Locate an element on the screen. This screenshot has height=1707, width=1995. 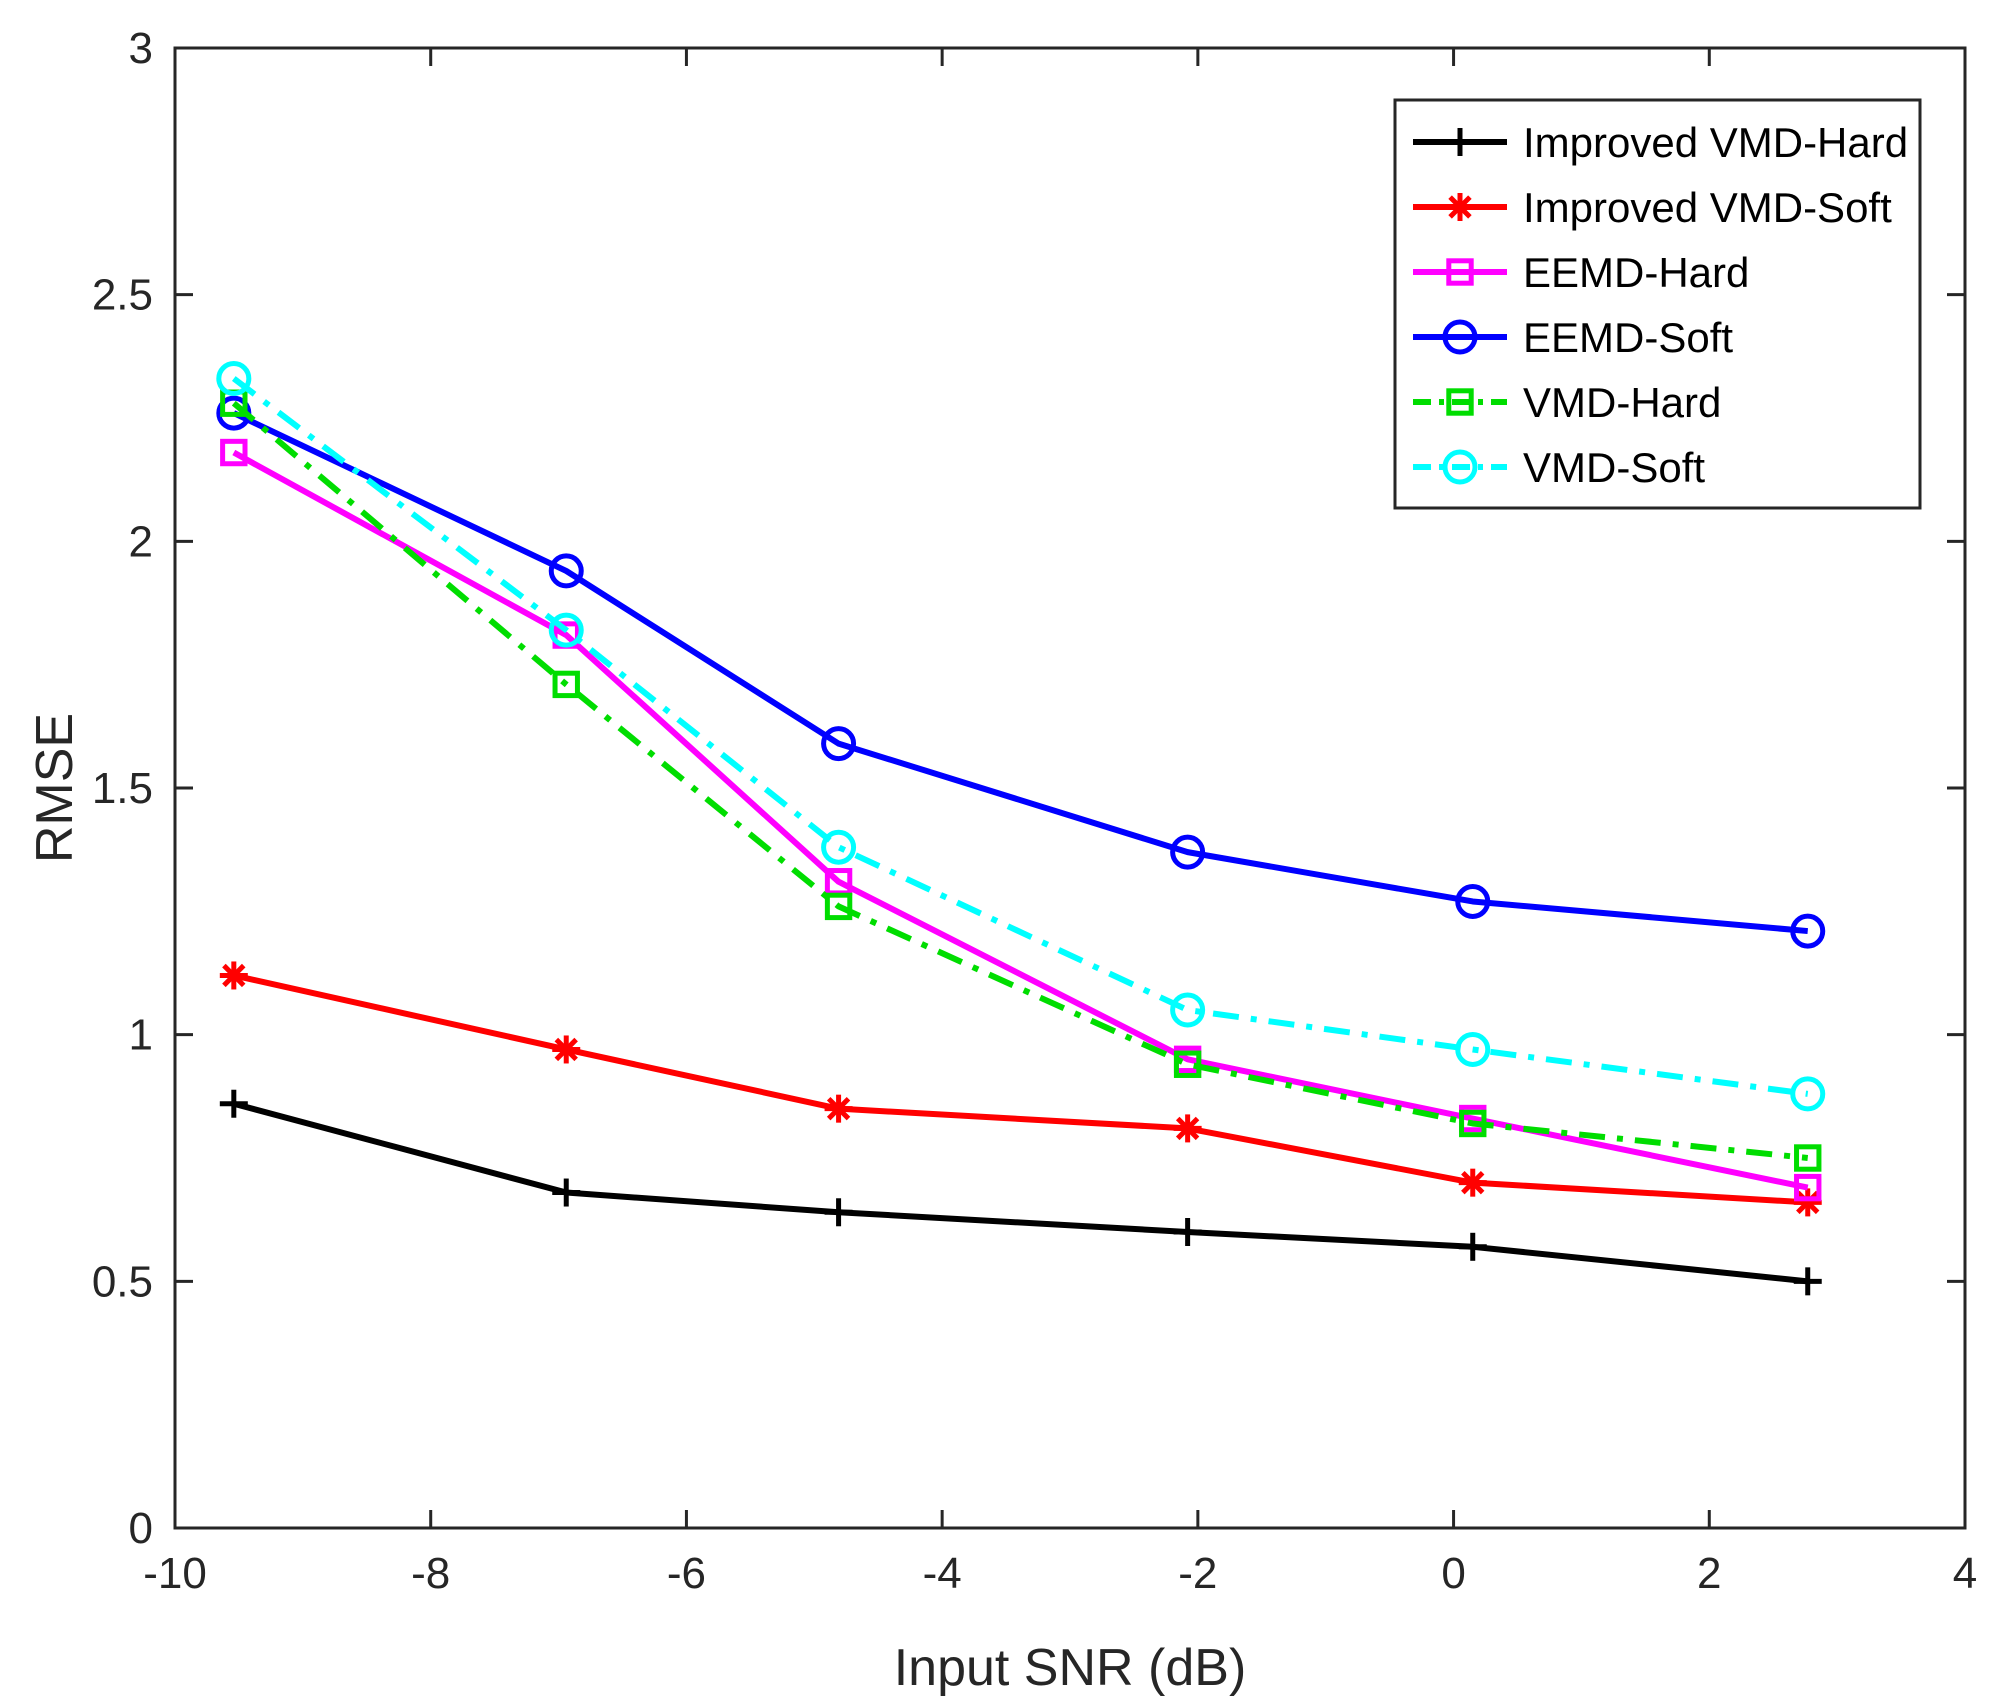
x-axis-label: Input SNR (dB) is located at coordinates (1070, 1668).